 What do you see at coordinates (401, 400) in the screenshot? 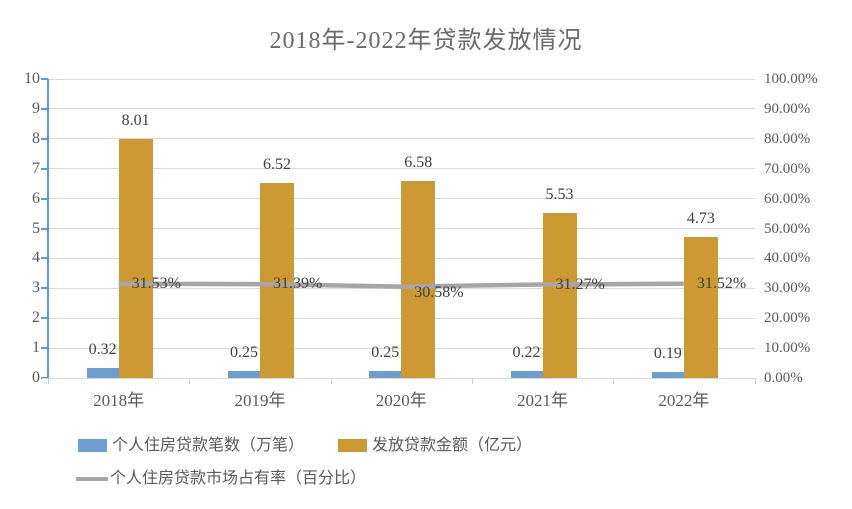
I see `x-axis-category-label: 2020年` at bounding box center [401, 400].